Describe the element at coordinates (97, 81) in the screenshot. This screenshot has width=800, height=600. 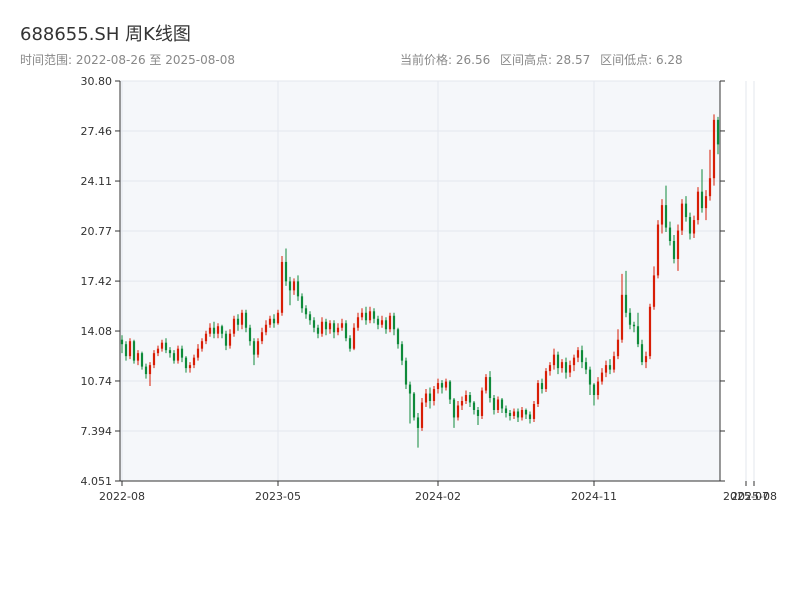
I see `y-tick-label: 30.80` at that location.